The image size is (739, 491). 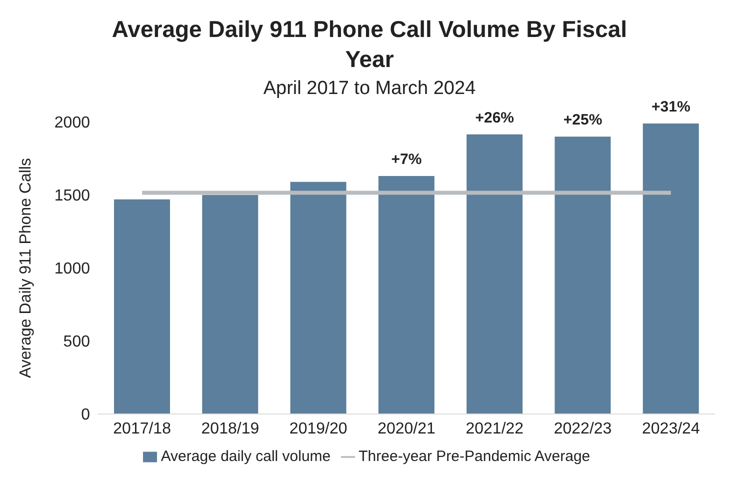 What do you see at coordinates (72, 123) in the screenshot?
I see `y-tick-label: 2000` at bounding box center [72, 123].